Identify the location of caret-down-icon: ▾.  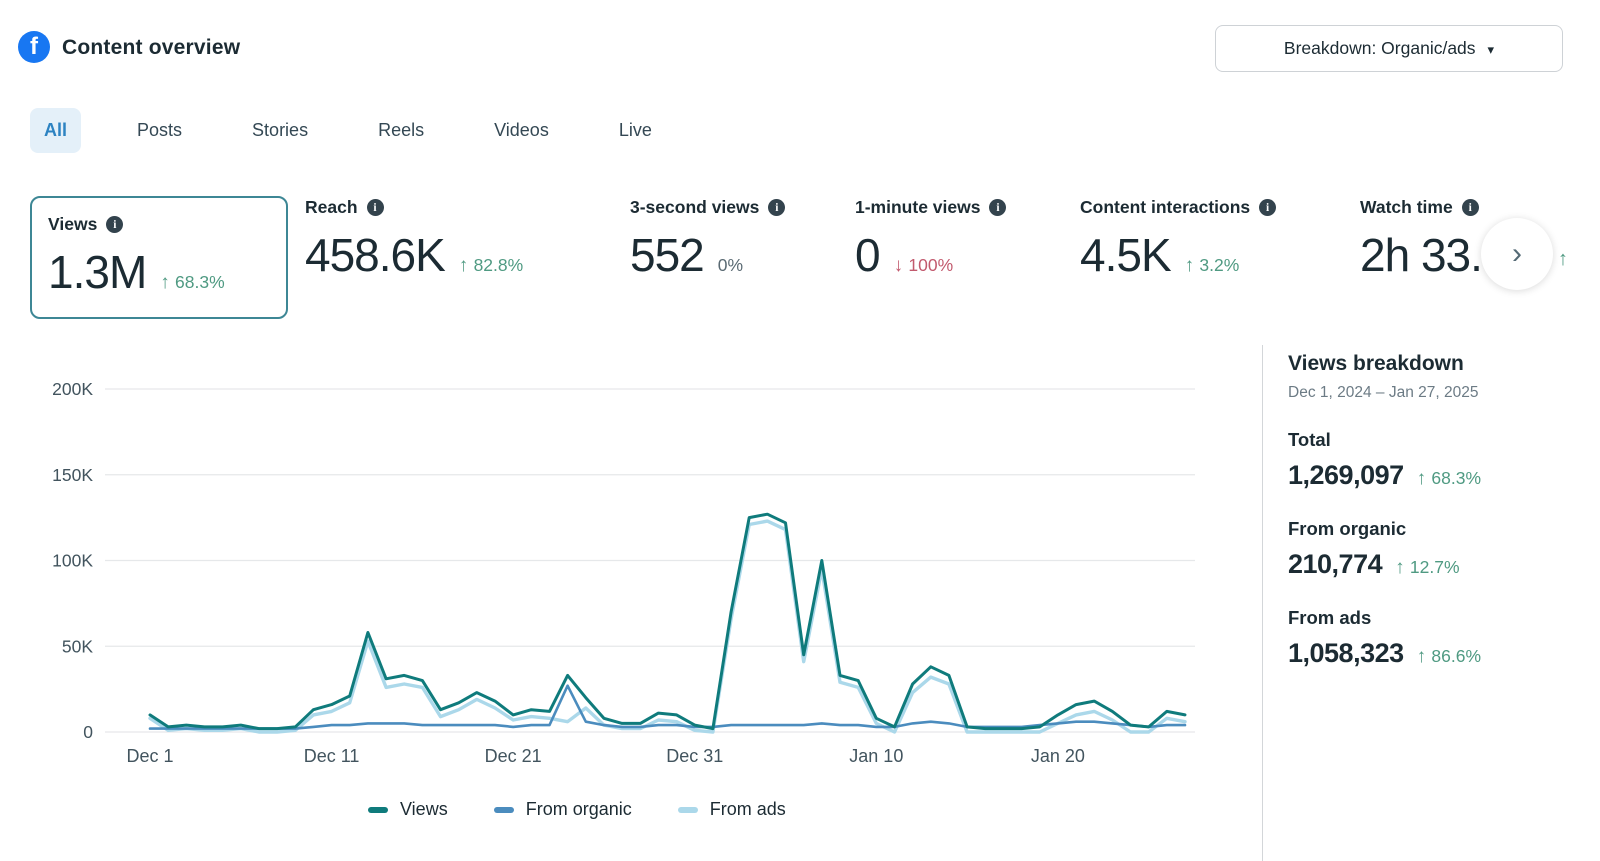
(1491, 49).